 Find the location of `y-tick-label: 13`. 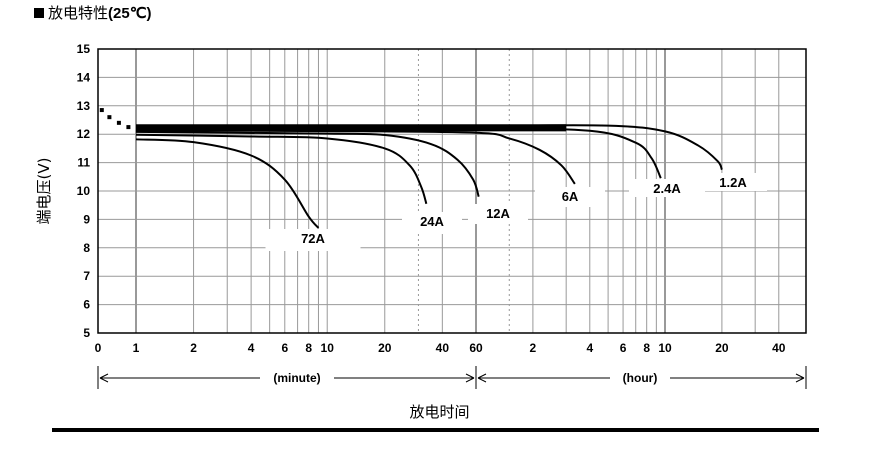

y-tick-label: 13 is located at coordinates (84, 106).